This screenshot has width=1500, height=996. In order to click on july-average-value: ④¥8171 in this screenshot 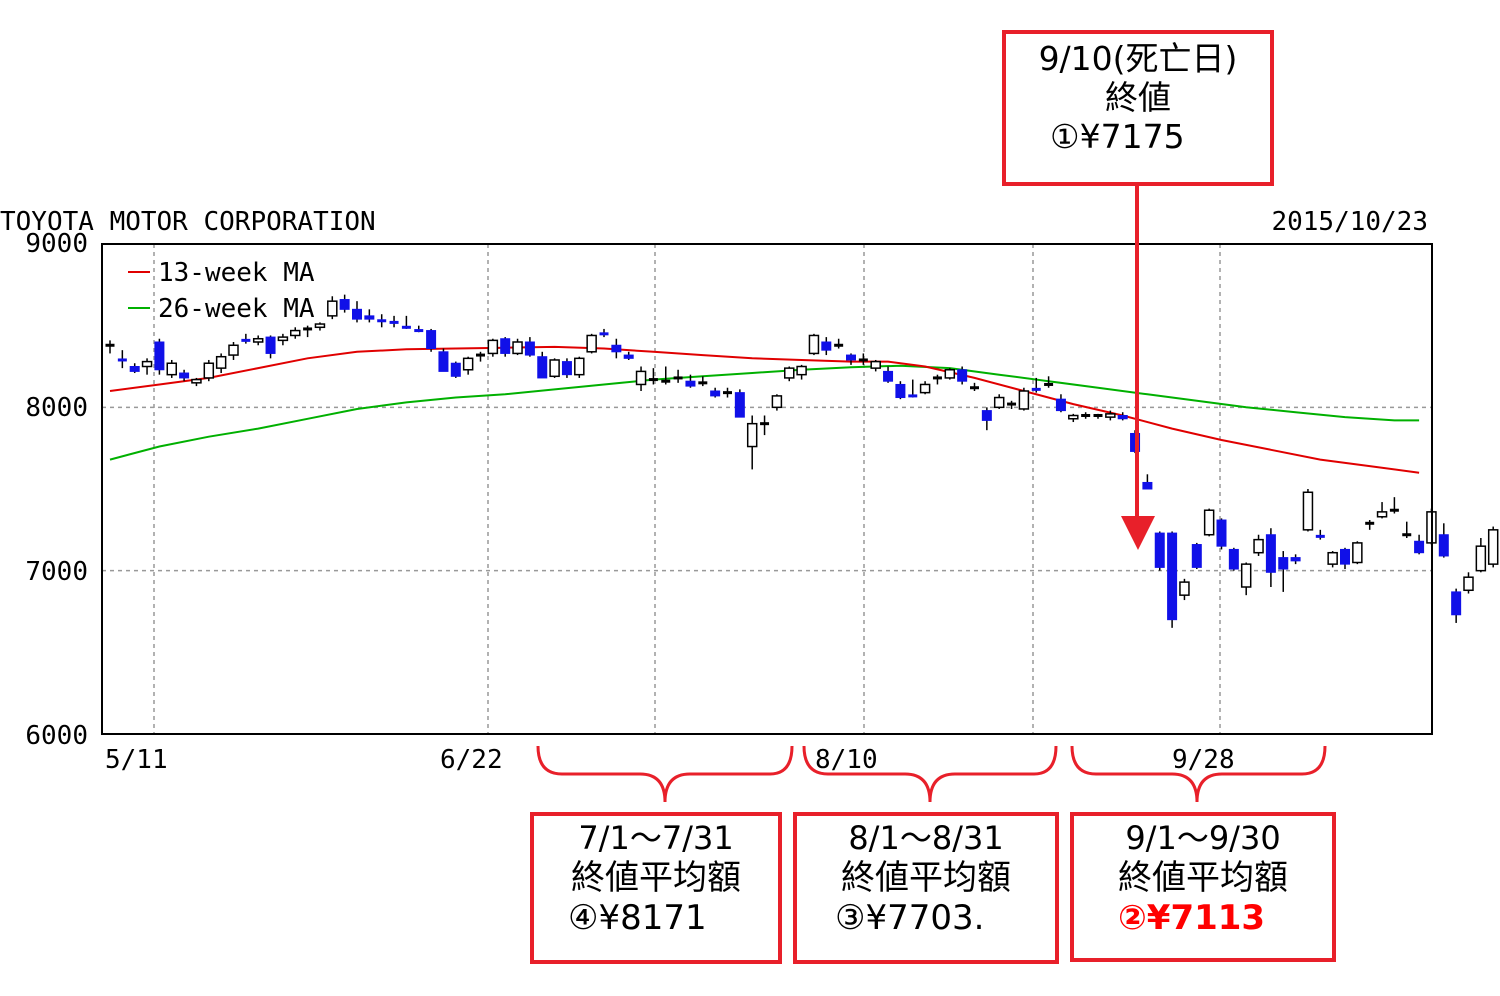, I will do `click(637, 917)`.